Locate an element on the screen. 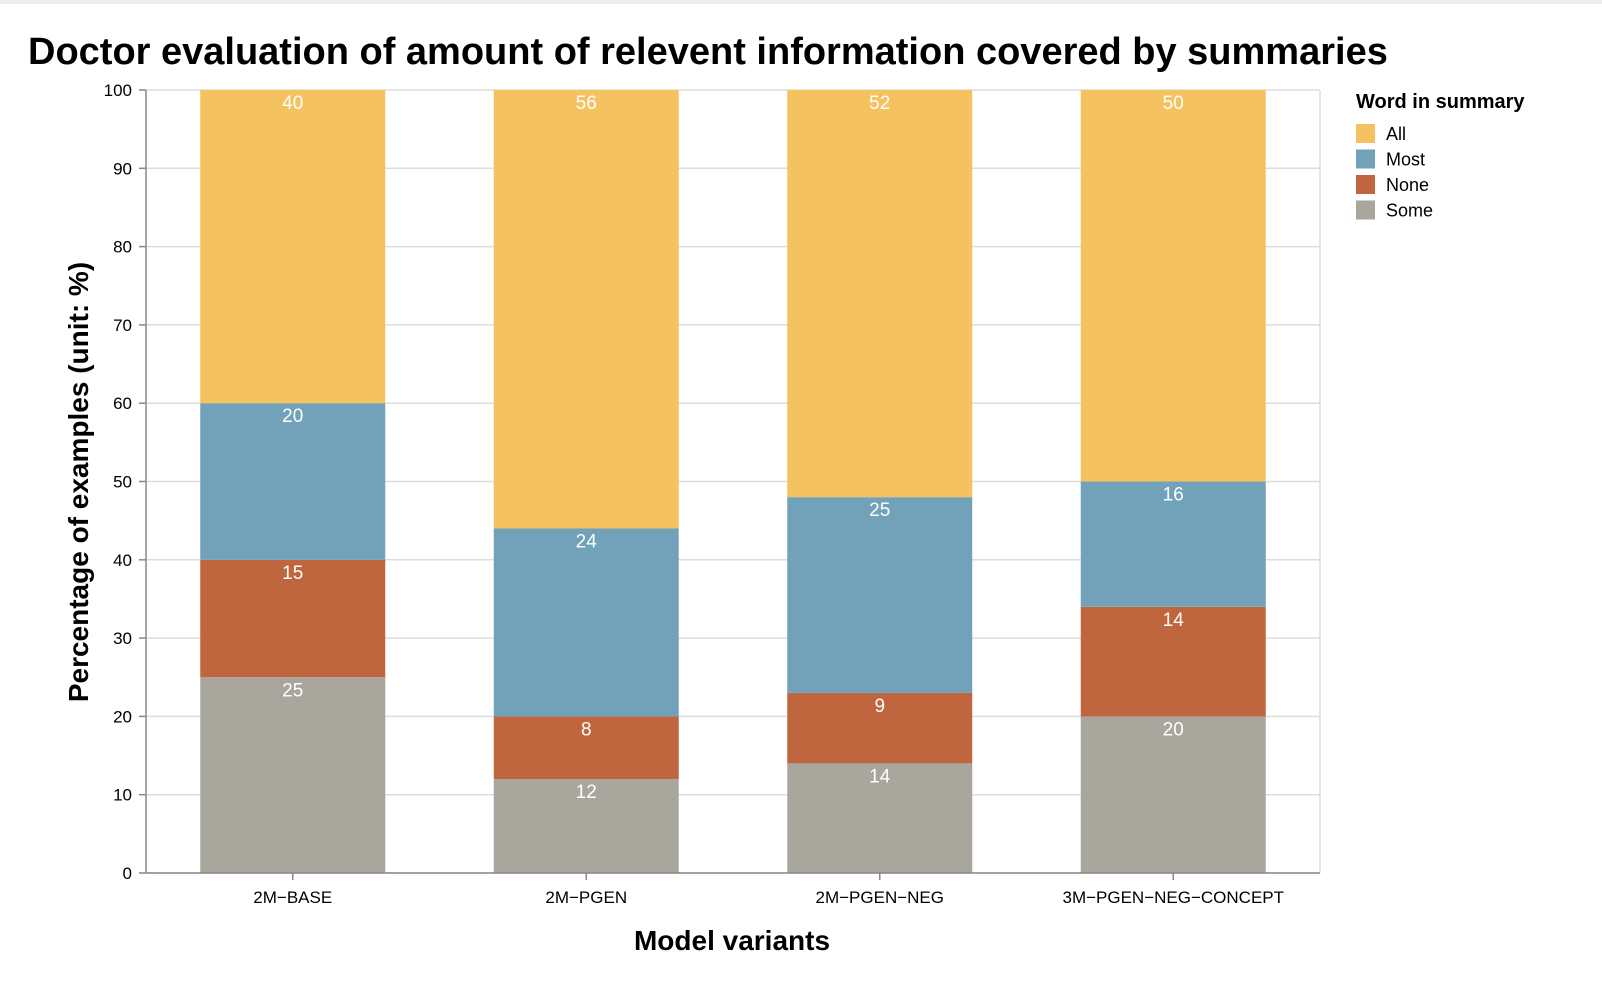 This screenshot has height=994, width=1602. bar-value-label: 52 is located at coordinates (879, 103).